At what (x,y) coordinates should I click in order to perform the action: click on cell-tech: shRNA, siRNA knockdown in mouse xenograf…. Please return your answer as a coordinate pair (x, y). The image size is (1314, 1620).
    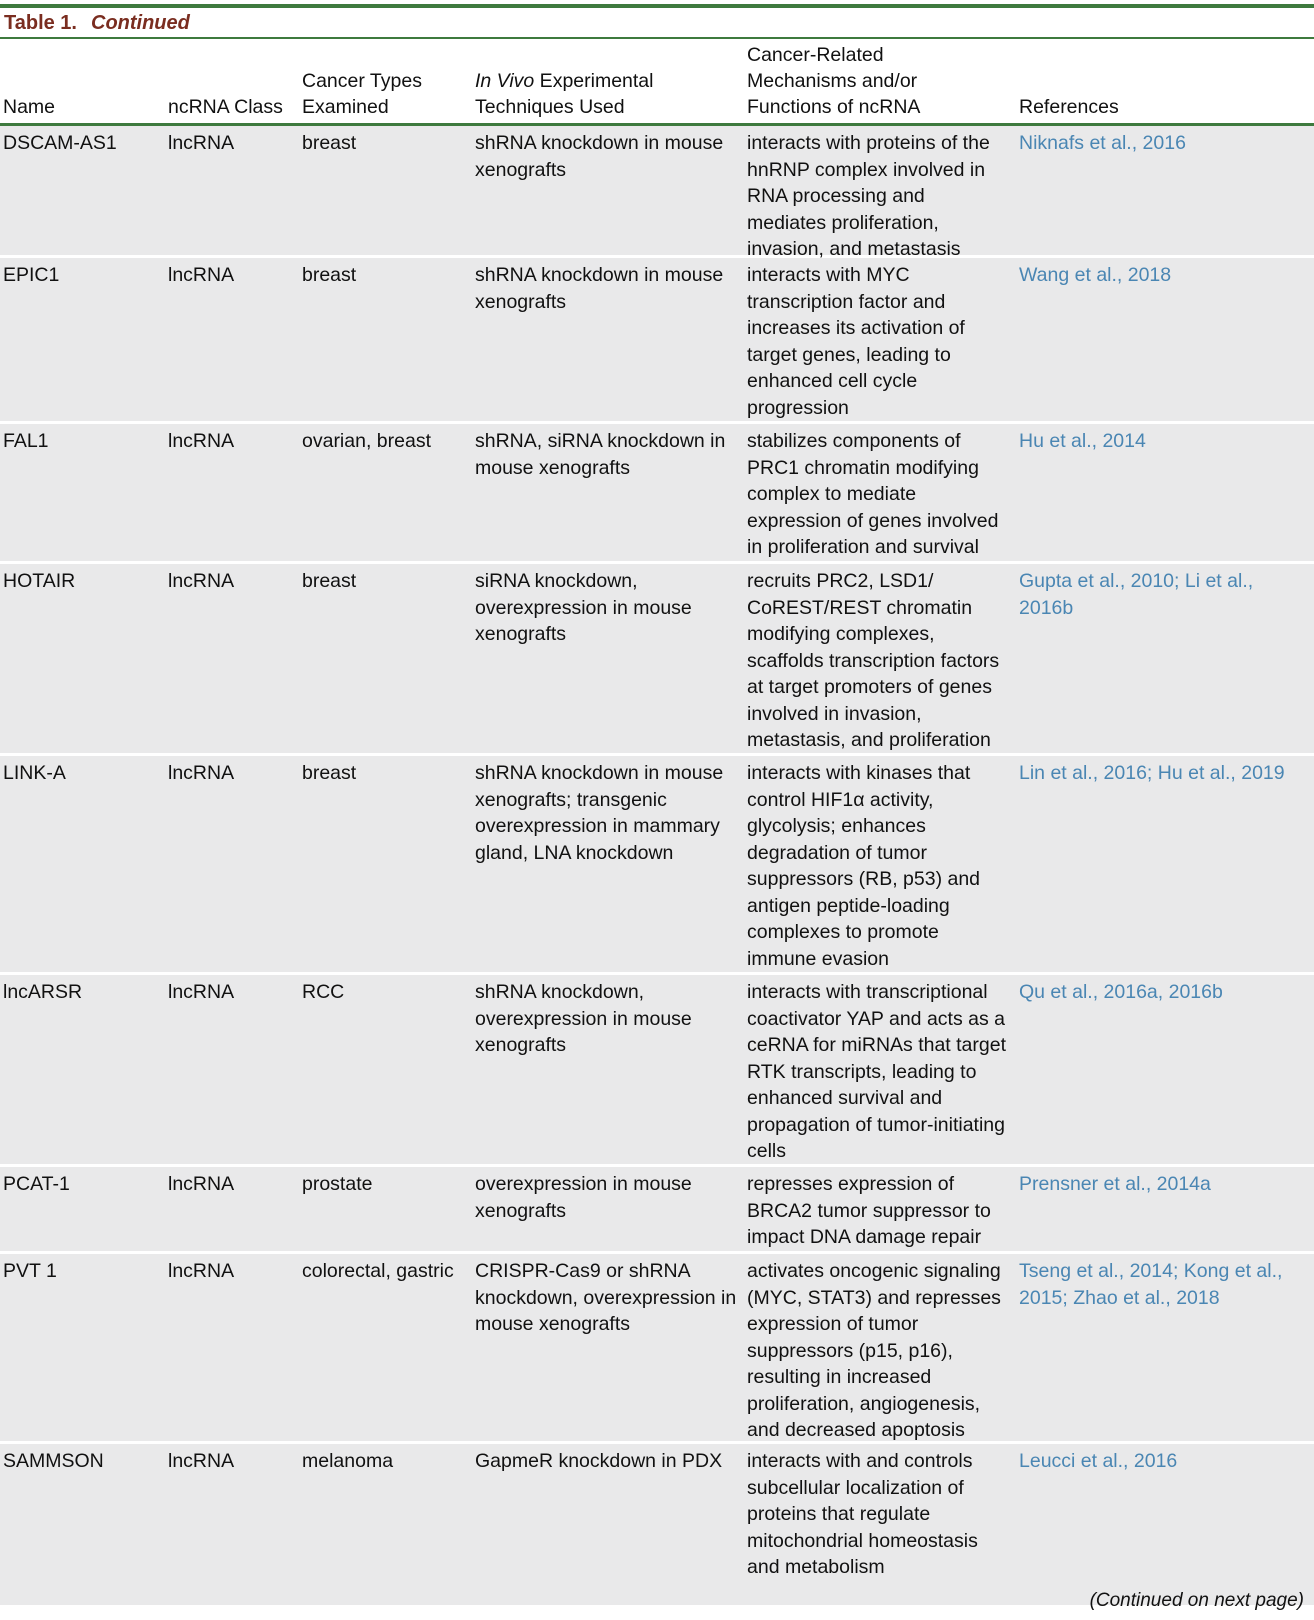
    Looking at the image, I should click on (600, 454).